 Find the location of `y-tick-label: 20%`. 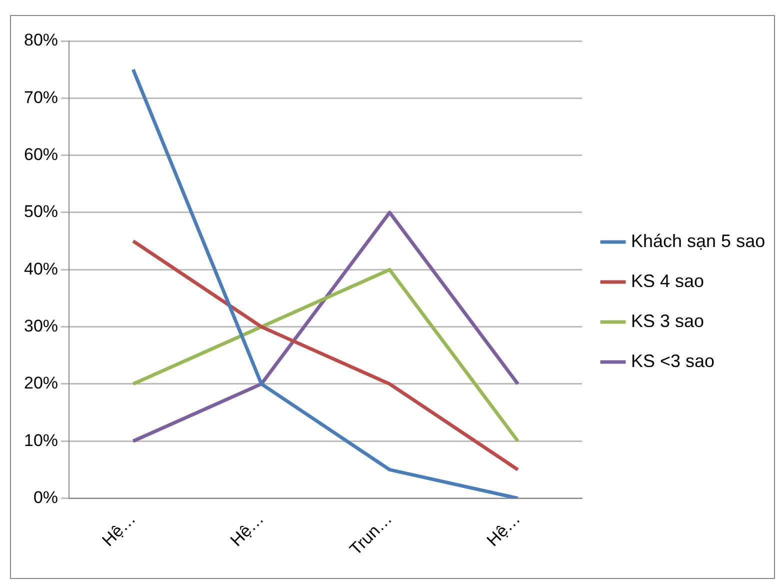

y-tick-label: 20% is located at coordinates (41, 383).